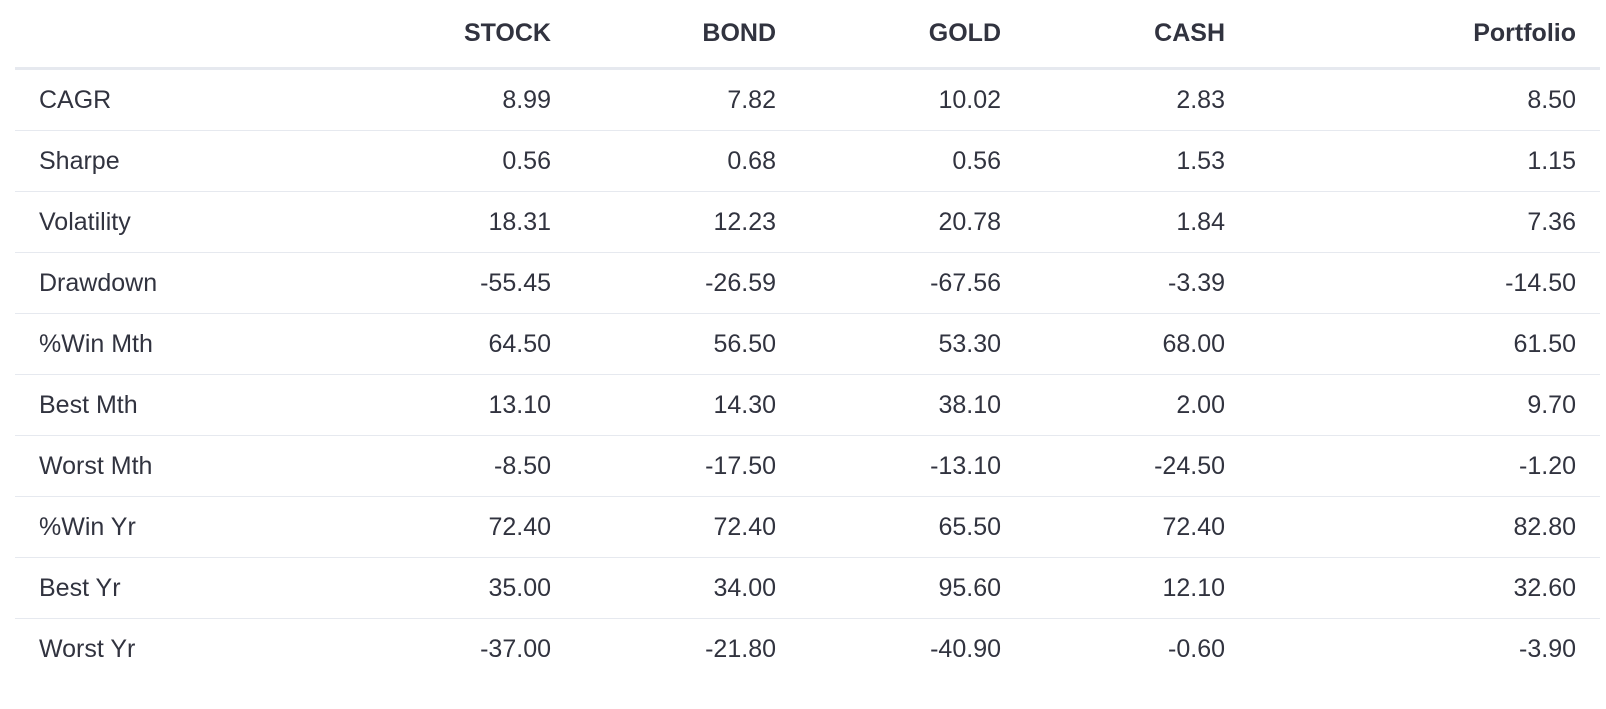 The image size is (1606, 709). Describe the element at coordinates (1424, 588) in the screenshot. I see `table-cell: 32.60` at that location.